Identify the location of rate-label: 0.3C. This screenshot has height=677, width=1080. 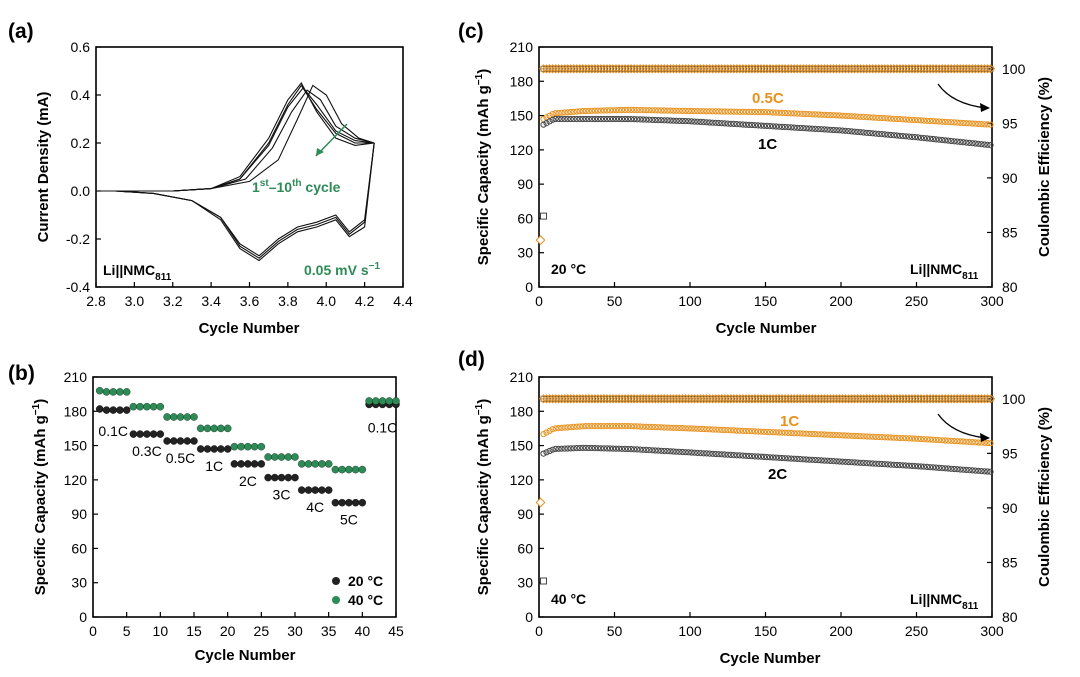
(147, 451).